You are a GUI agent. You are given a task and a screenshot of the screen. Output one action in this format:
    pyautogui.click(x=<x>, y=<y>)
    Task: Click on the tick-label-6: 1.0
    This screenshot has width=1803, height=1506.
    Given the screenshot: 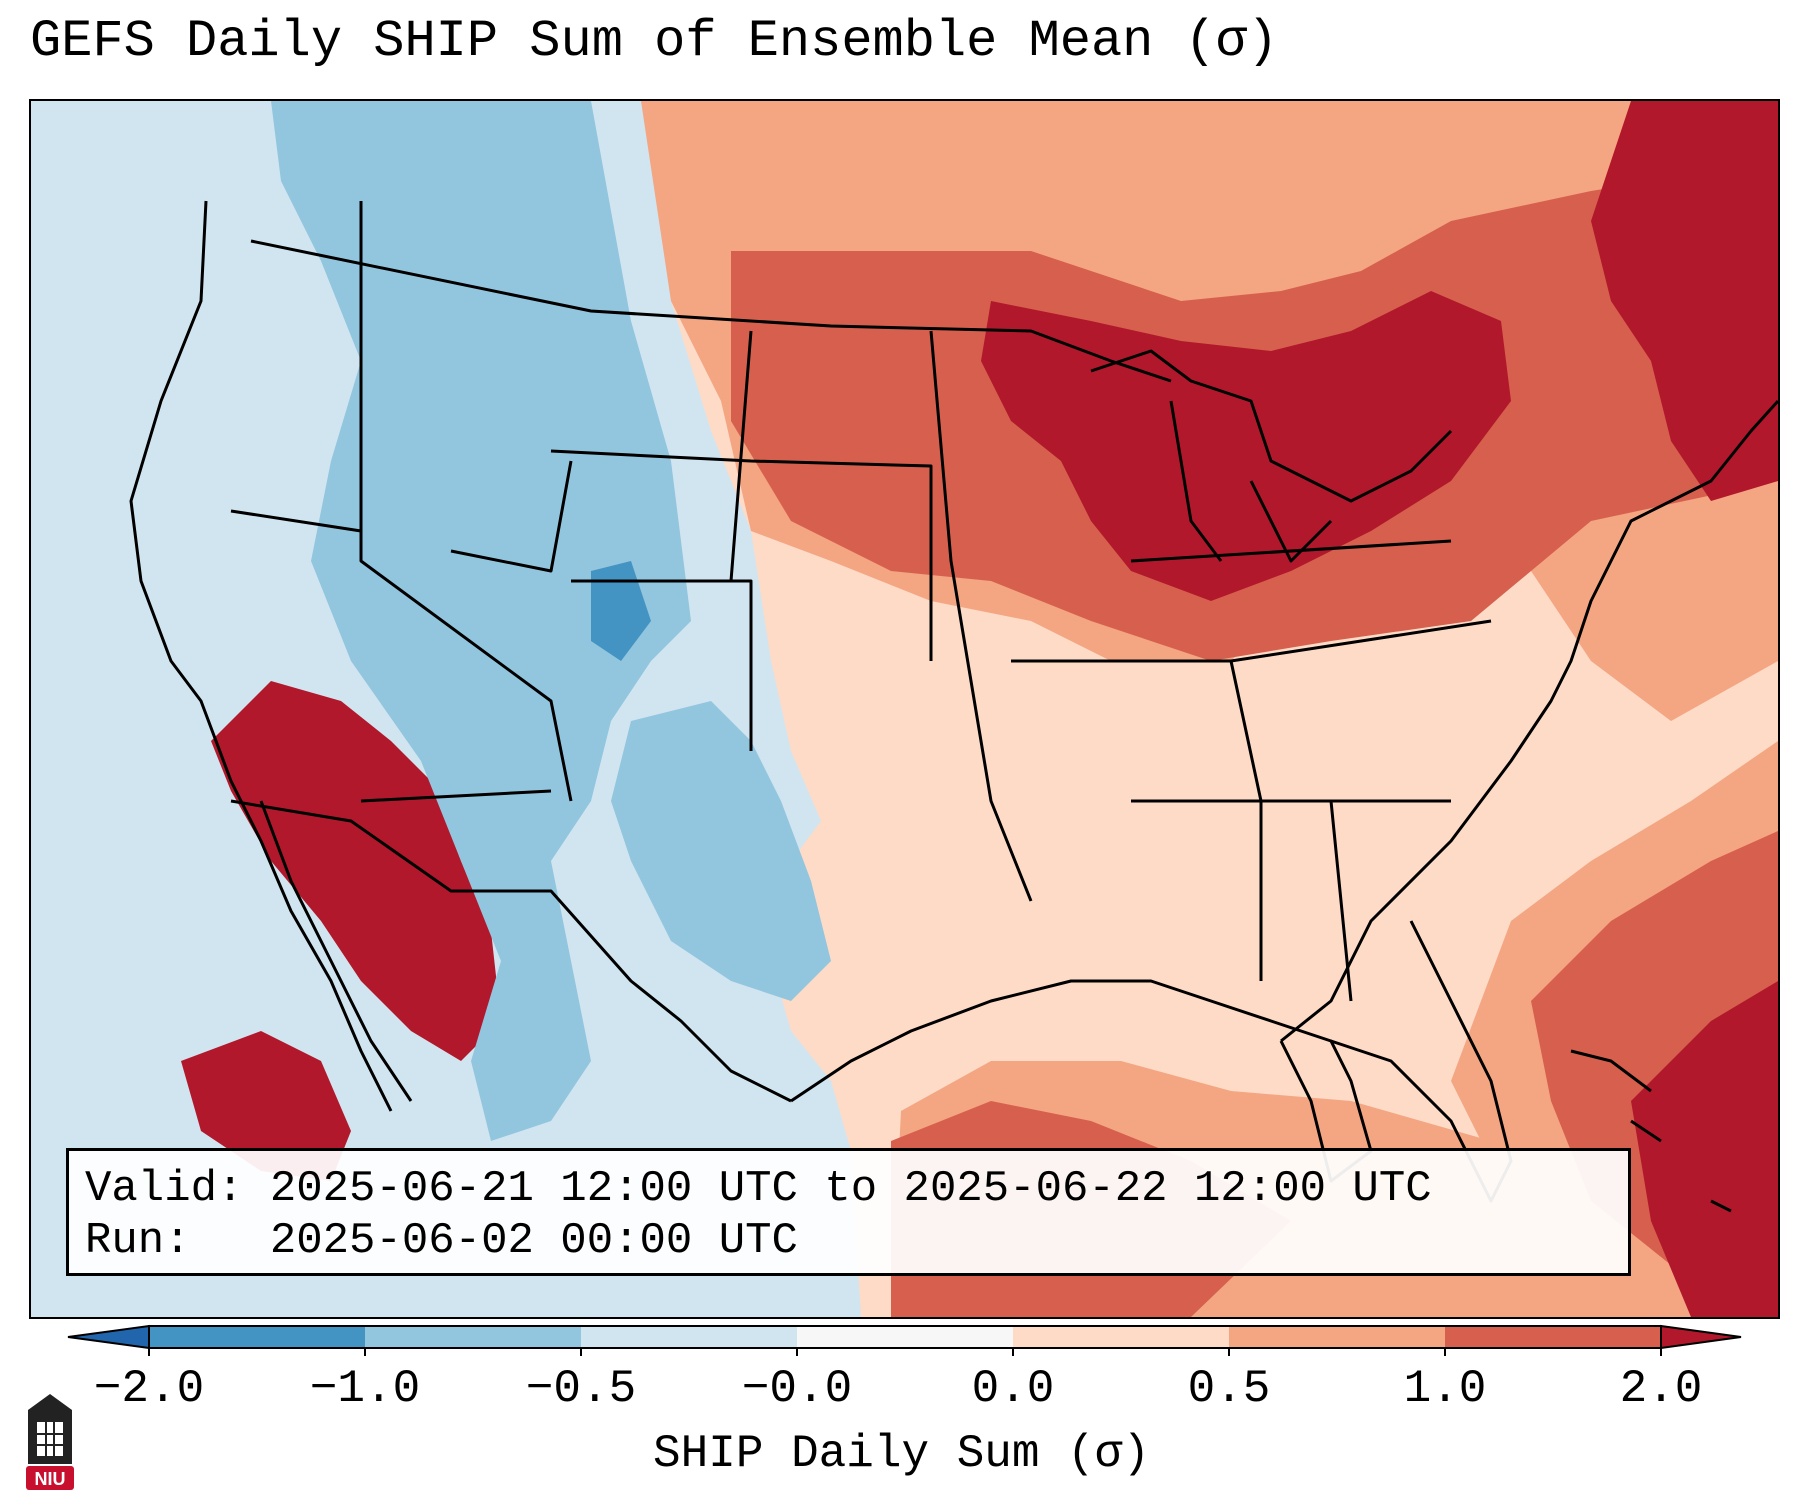 What is the action you would take?
    pyautogui.click(x=1445, y=1389)
    